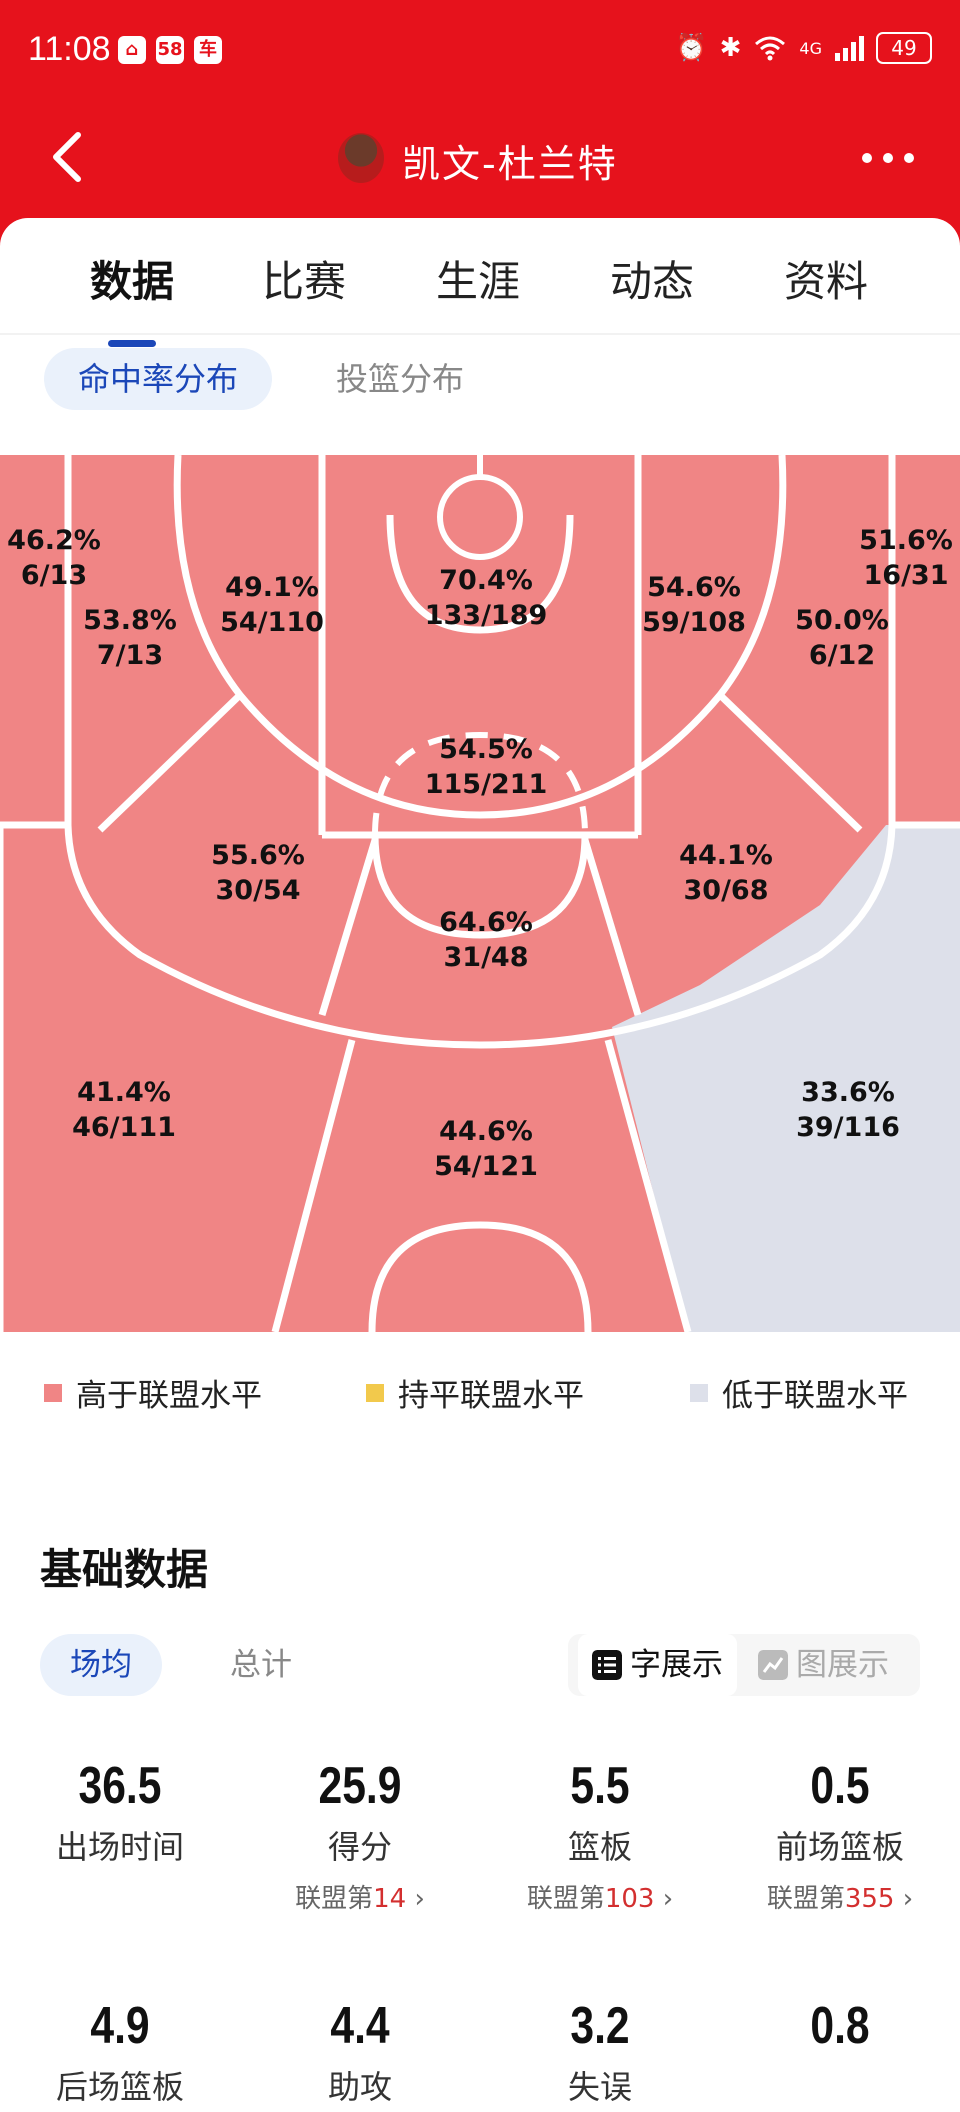 The width and height of the screenshot is (960, 2112). I want to click on stat-label: 篮板, so click(599, 1847).